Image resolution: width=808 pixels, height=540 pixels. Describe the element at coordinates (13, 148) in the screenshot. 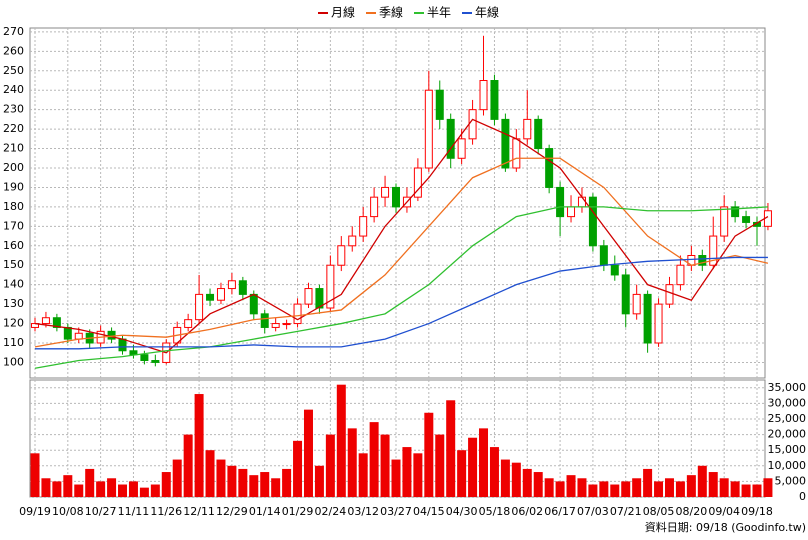

I see `y-tick-label: 210` at that location.